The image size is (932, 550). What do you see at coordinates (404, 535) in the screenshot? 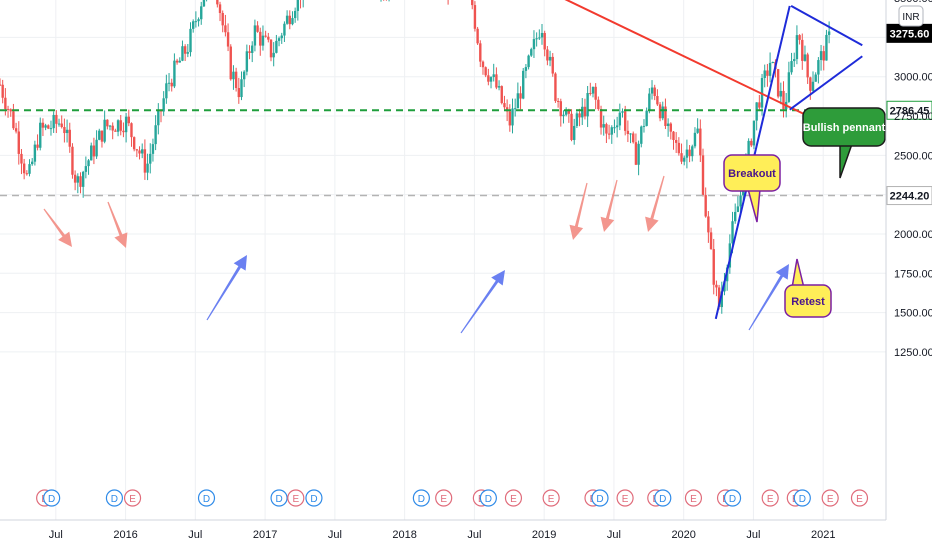
I see `x-tick-label-5: 2018` at bounding box center [404, 535].